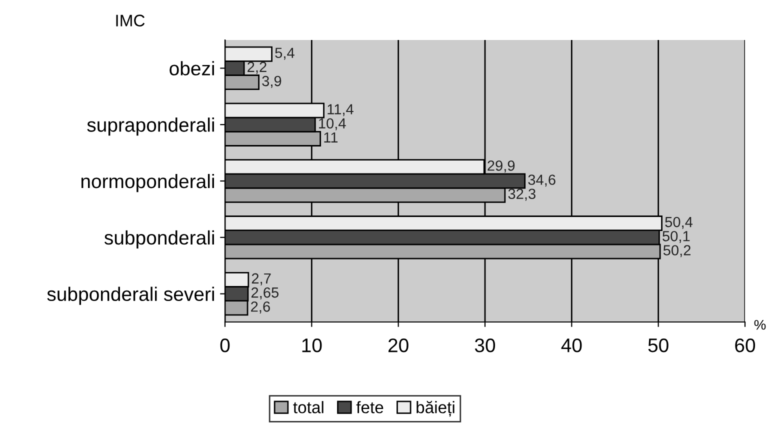  Describe the element at coordinates (272, 82) in the screenshot. I see `data-label: 3,9` at that location.